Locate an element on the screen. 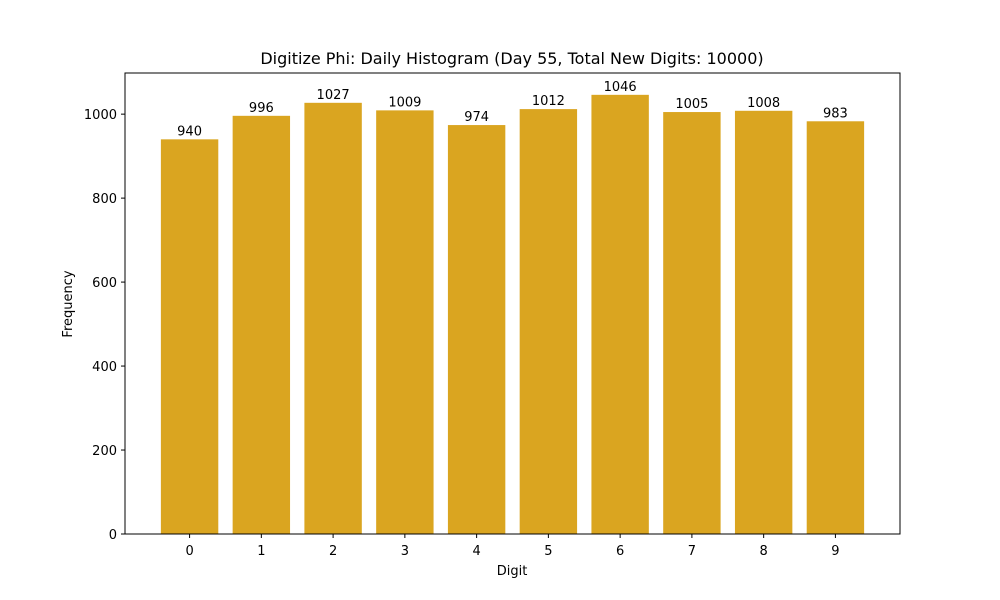 This screenshot has height=600, width=1000. x-tick-label: 7 is located at coordinates (692, 551).